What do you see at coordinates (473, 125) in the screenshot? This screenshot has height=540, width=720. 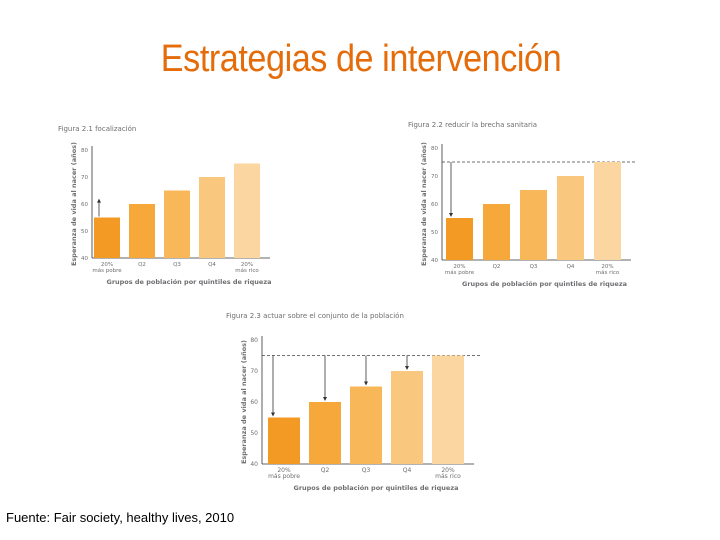 I see `figure-caption: Figura 2.2 reducir la brecha sanitaria` at bounding box center [473, 125].